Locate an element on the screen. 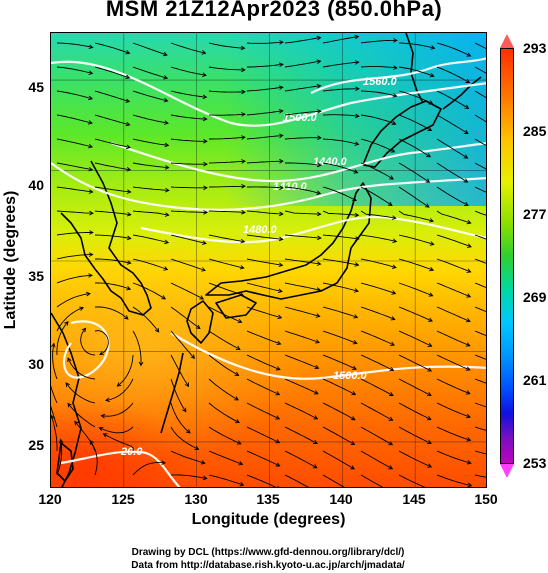 The image size is (548, 573). x-tick-label: 130 is located at coordinates (196, 499).